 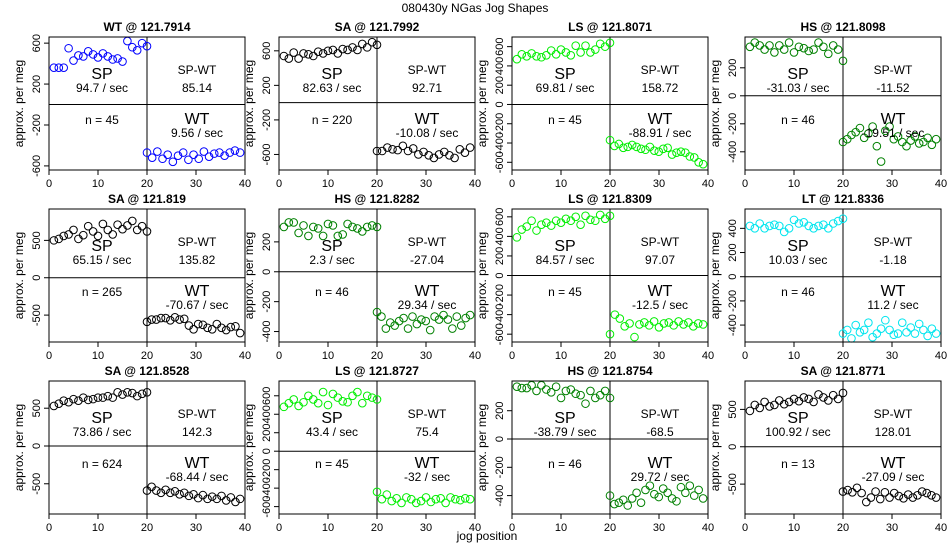 I want to click on panel-title: LS @ 121.8727, so click(x=377, y=371).